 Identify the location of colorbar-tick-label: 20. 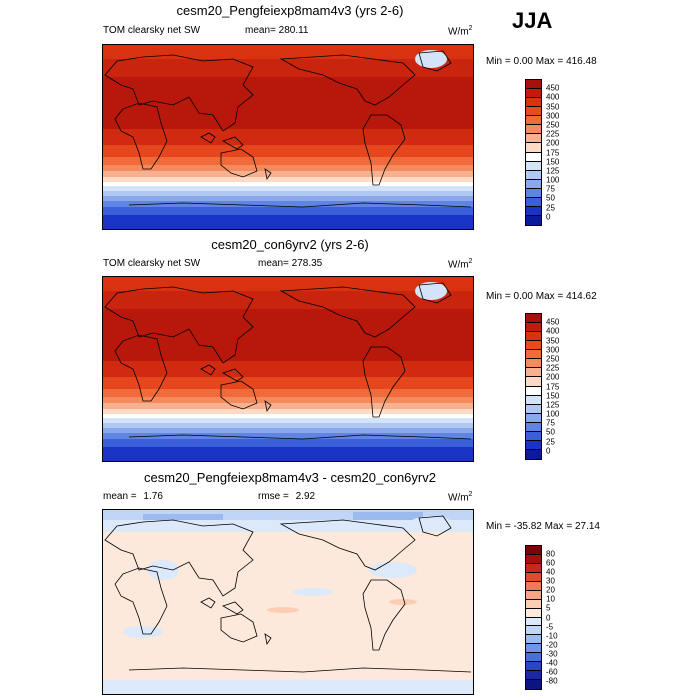
(550, 590).